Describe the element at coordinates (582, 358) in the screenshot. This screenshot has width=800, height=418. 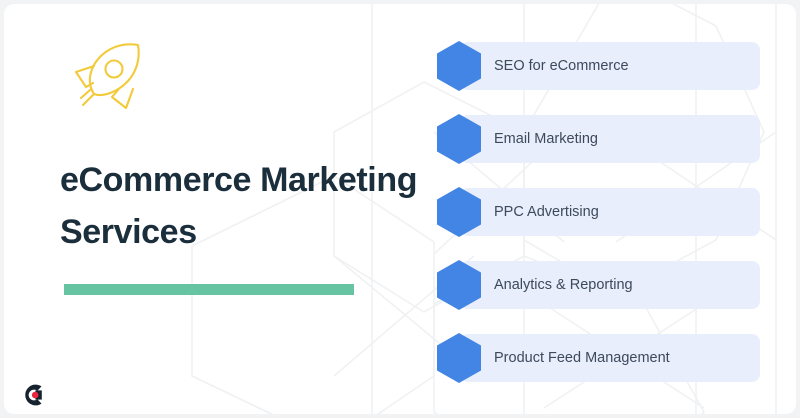
I see `service-label: Product Feed Management` at that location.